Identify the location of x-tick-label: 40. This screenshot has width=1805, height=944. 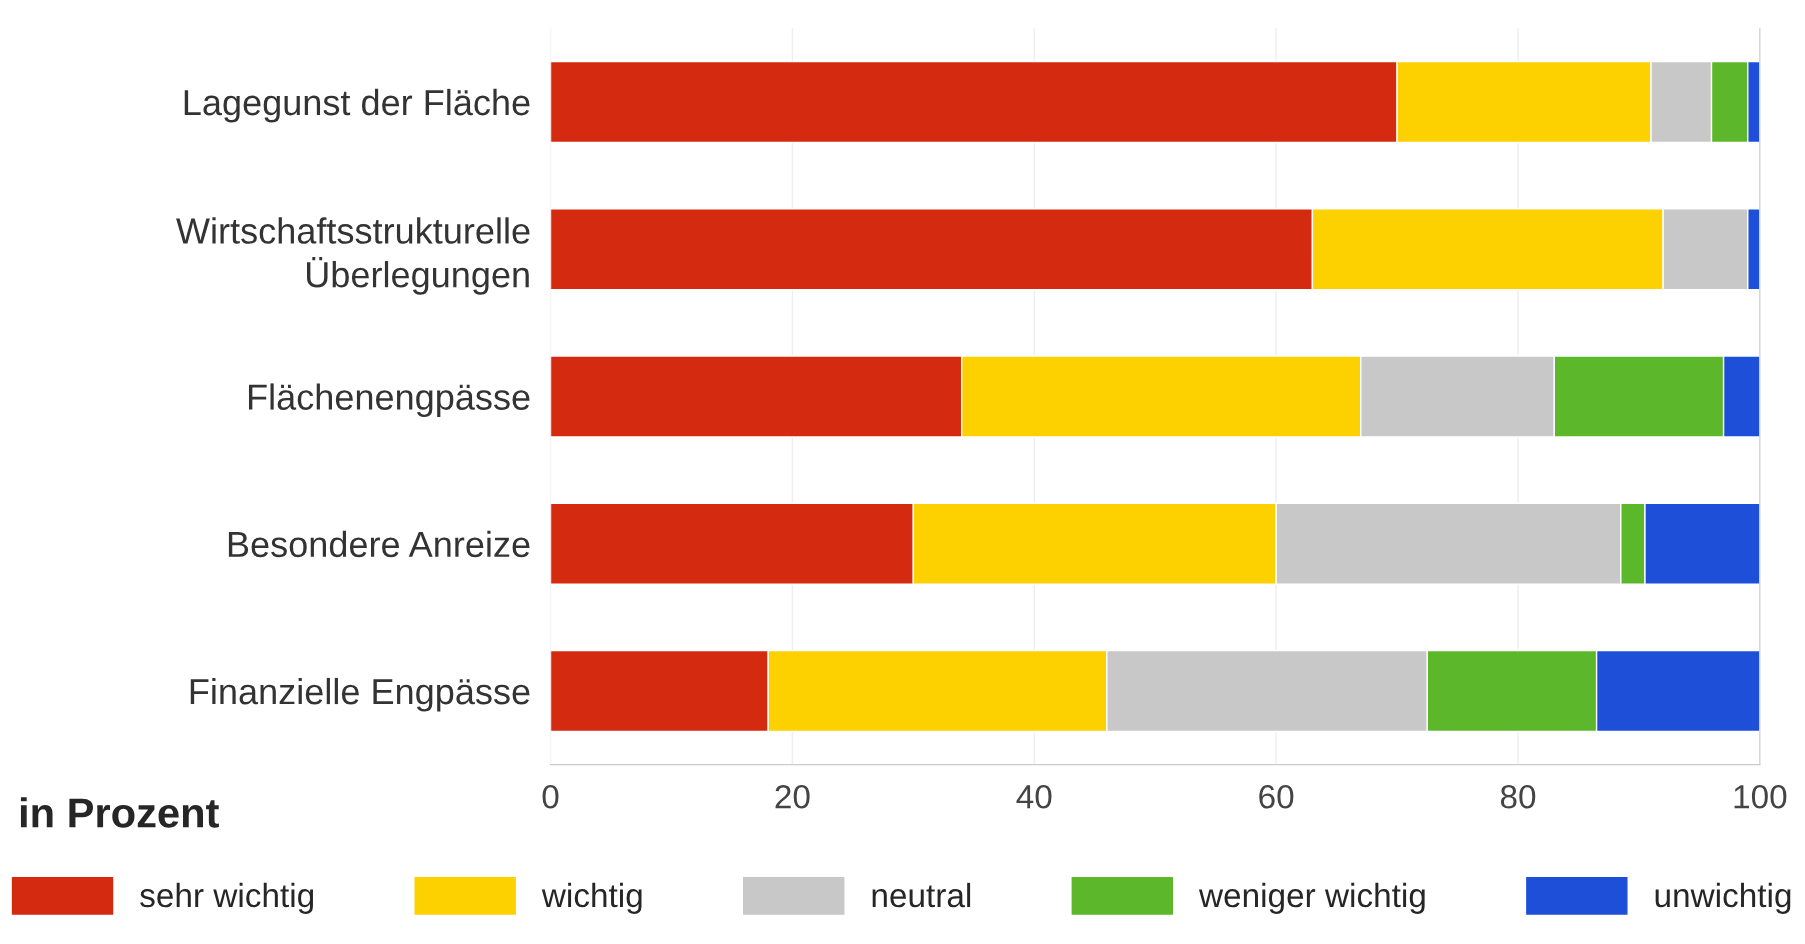
(1034, 796).